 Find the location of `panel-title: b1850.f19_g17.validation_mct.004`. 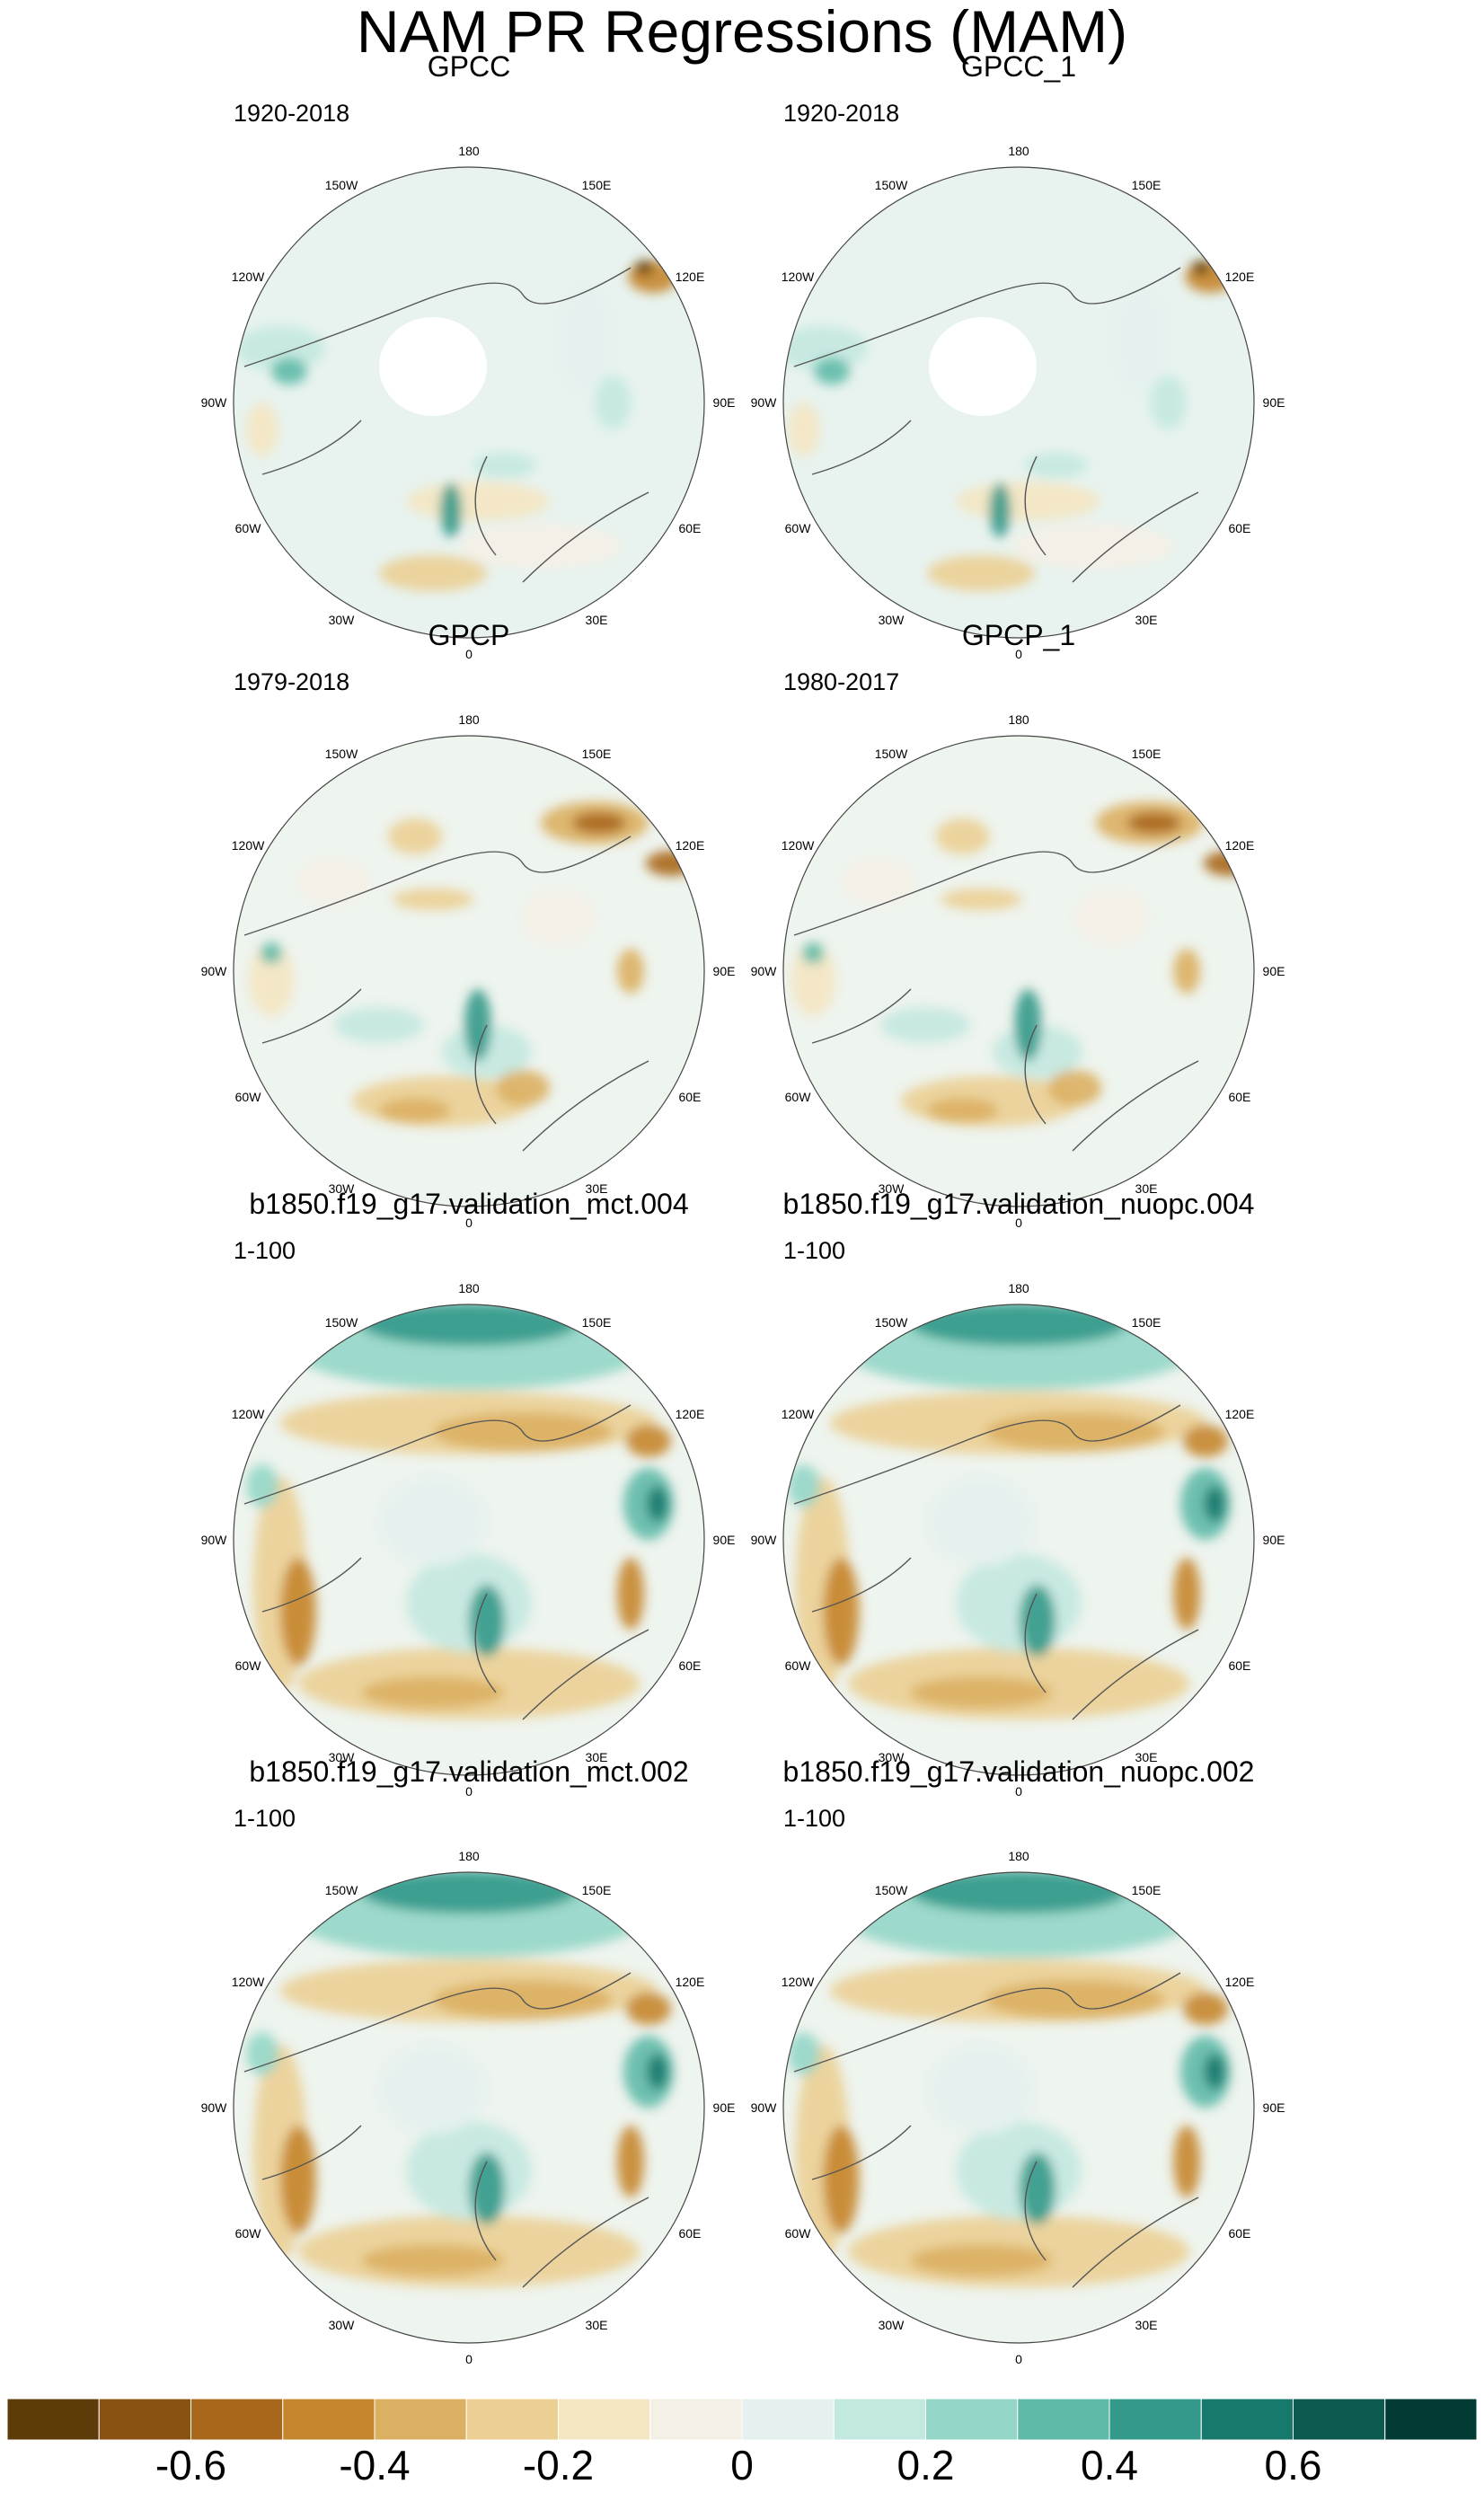

panel-title: b1850.f19_g17.validation_mct.004 is located at coordinates (469, 1204).